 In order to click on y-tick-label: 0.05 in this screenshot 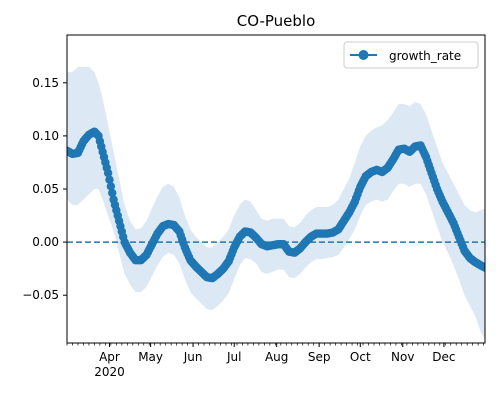, I will do `click(45, 189)`.